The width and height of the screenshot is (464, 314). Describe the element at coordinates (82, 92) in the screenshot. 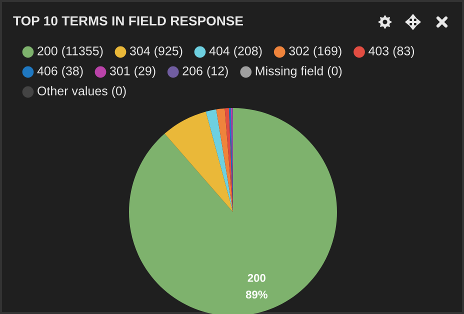

I see `legend-label: Other values (0)` at that location.